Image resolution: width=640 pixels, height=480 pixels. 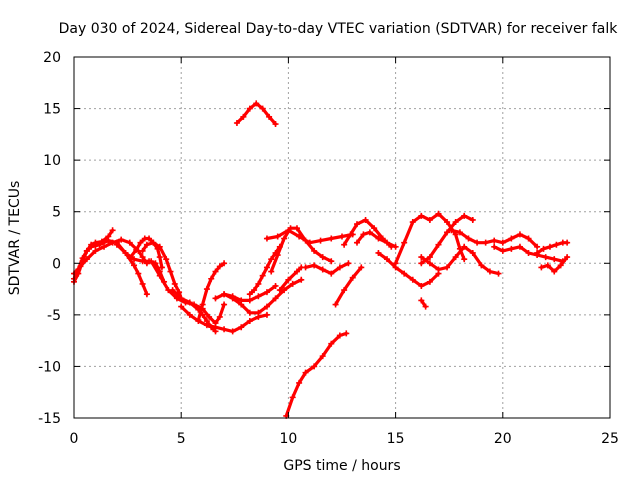 I want to click on y-tick-label: 10, so click(x=52, y=161).